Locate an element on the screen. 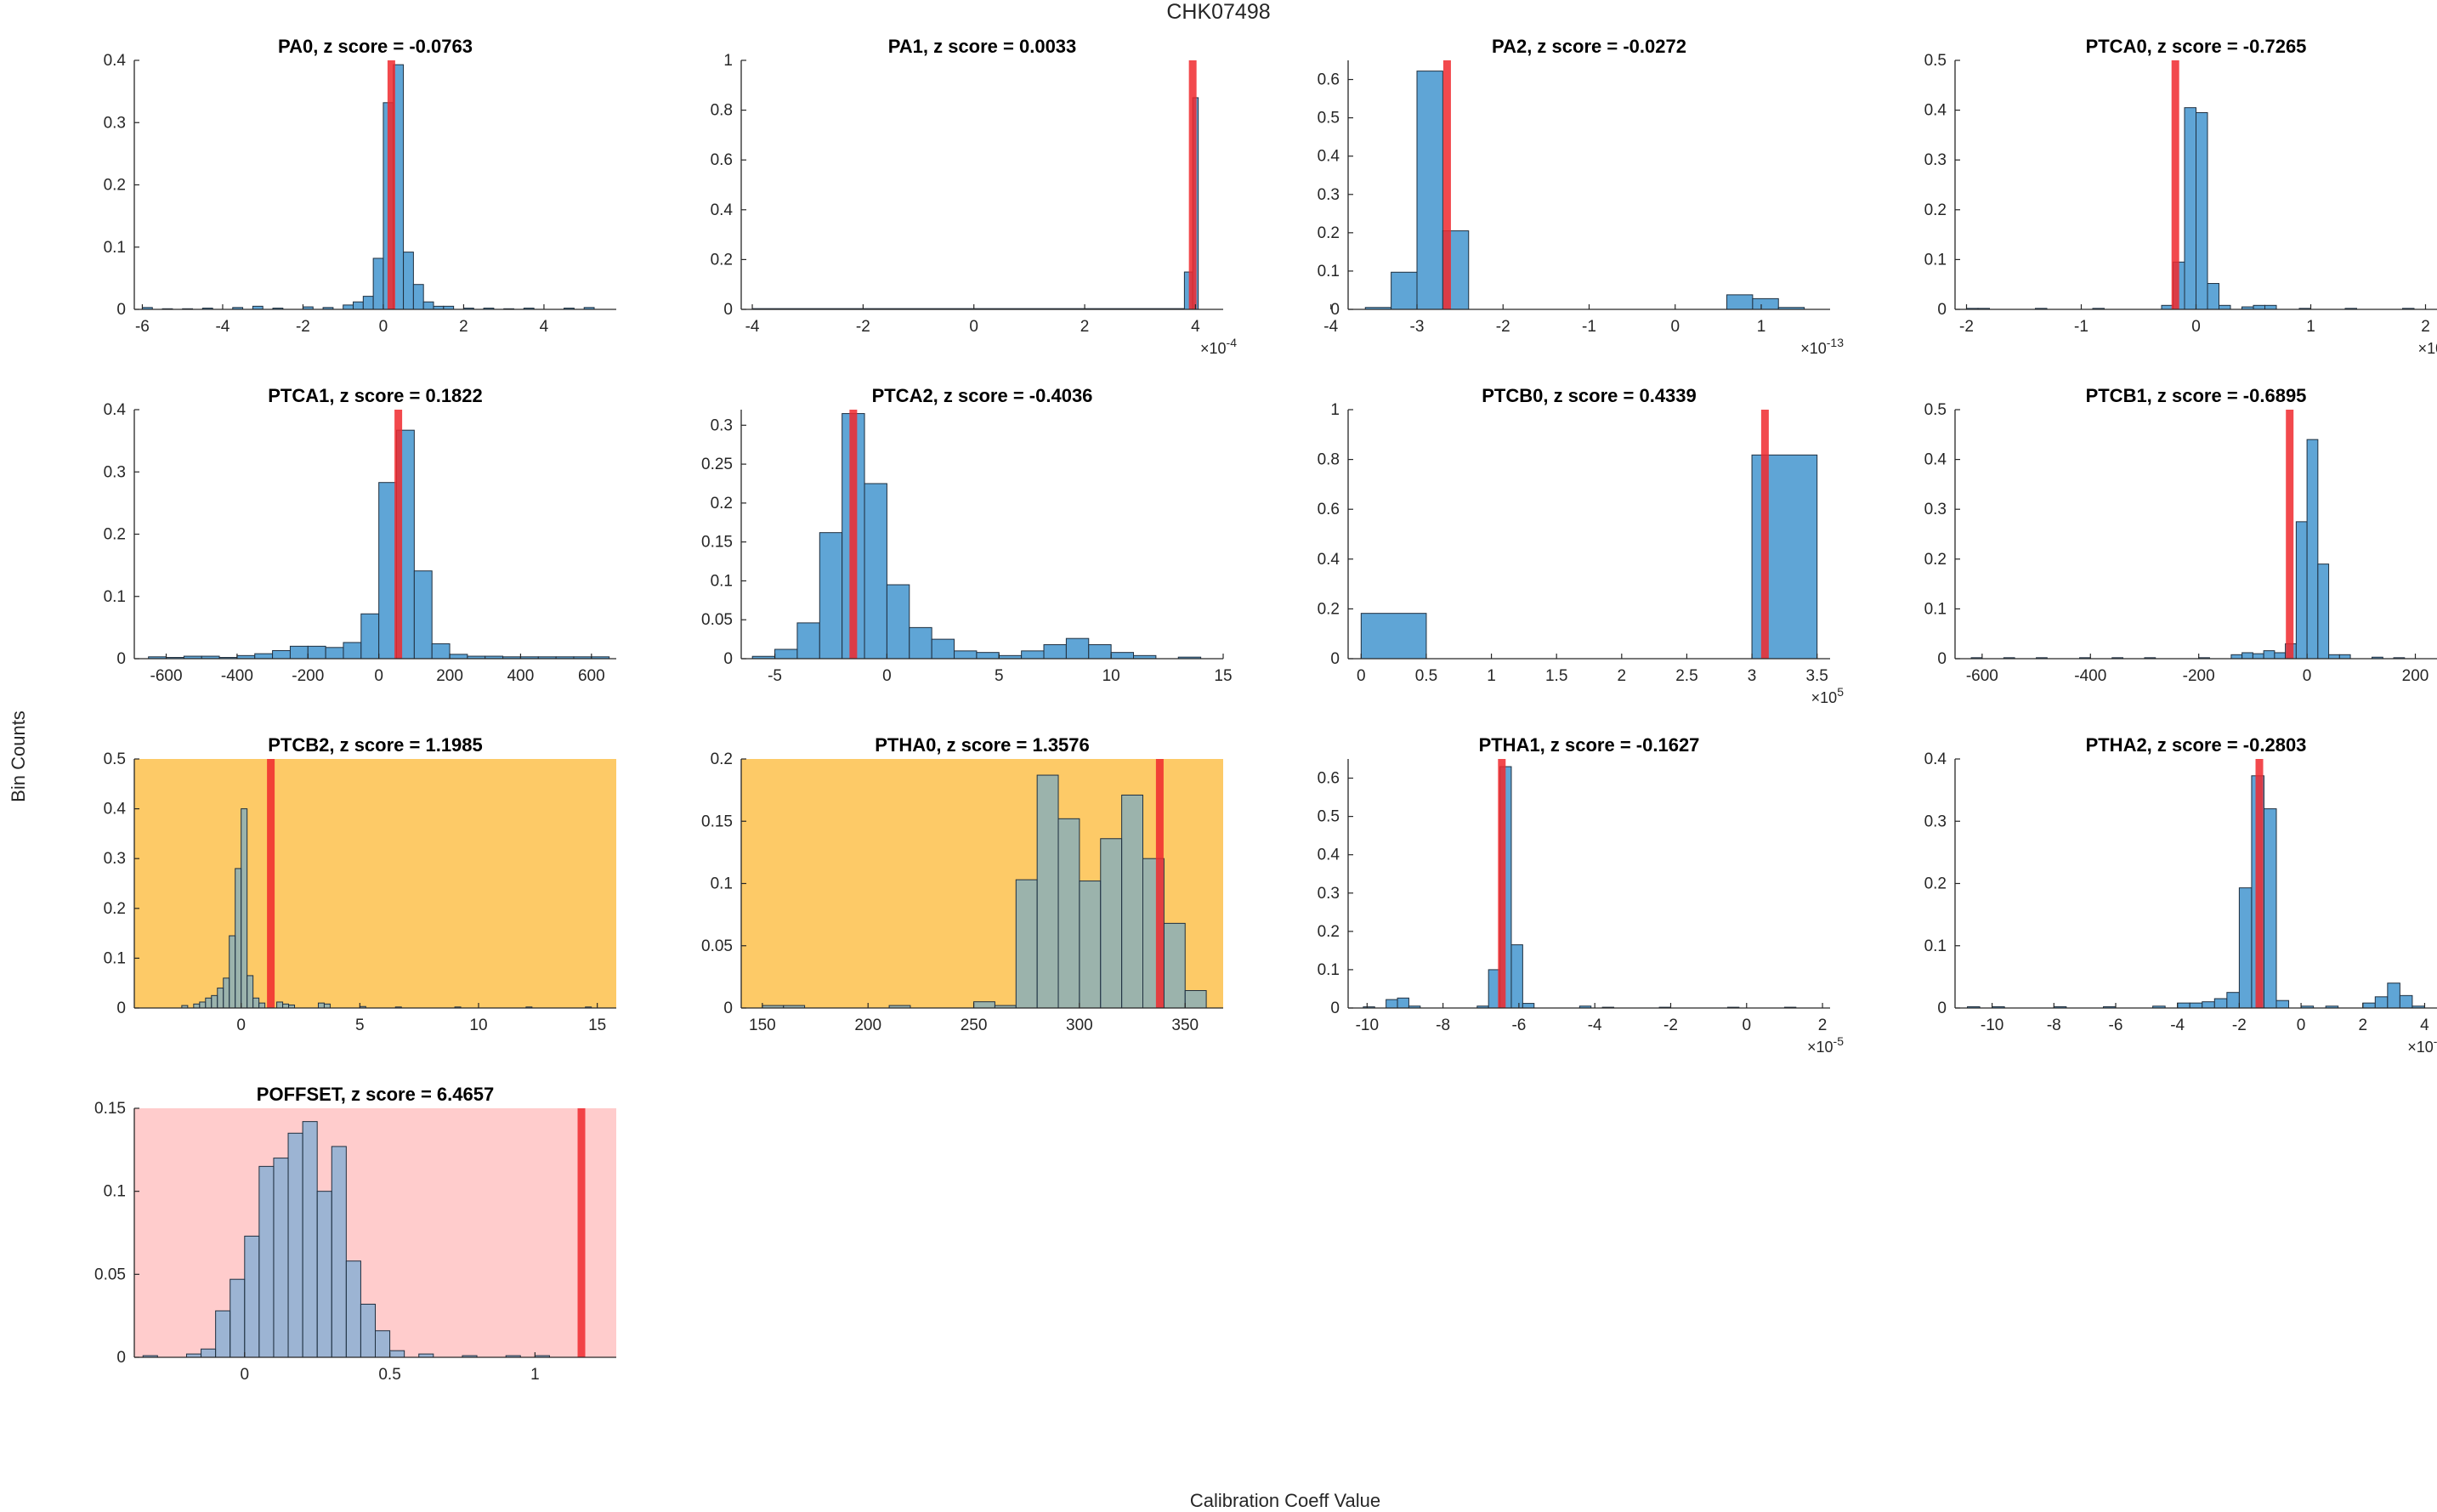 The height and width of the screenshot is (1512, 2437). x-tick-label: 200 is located at coordinates (449, 676).